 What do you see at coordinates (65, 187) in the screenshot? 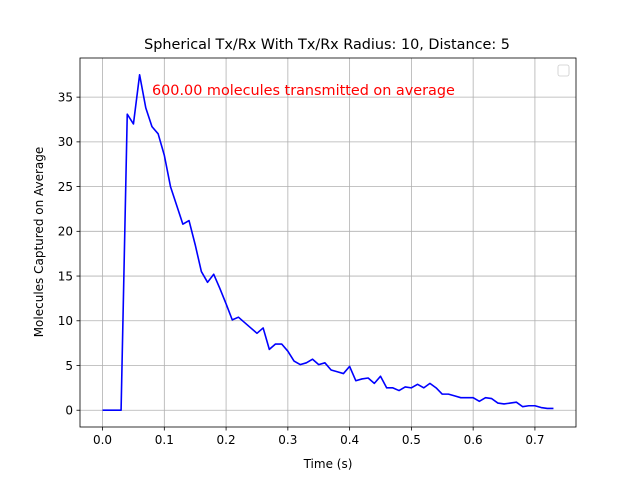
I see `y-tick-label: 25` at bounding box center [65, 187].